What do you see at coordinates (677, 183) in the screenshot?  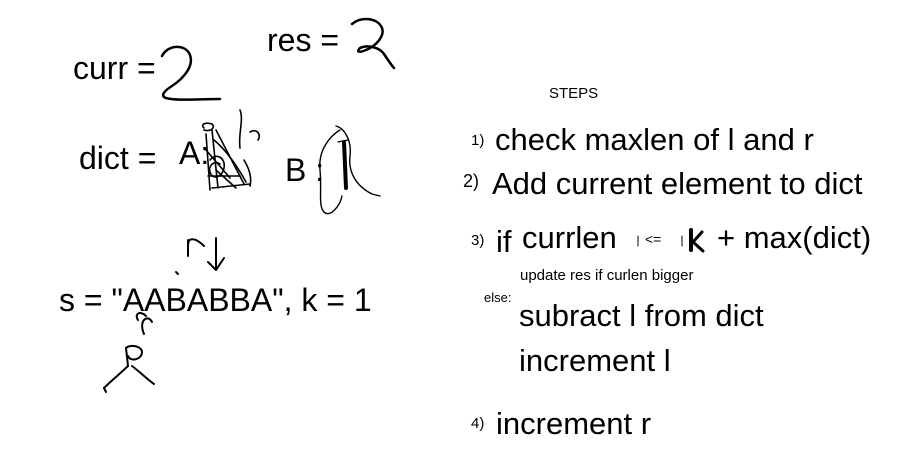 I see `step-2-text: Add current element to dict` at bounding box center [677, 183].